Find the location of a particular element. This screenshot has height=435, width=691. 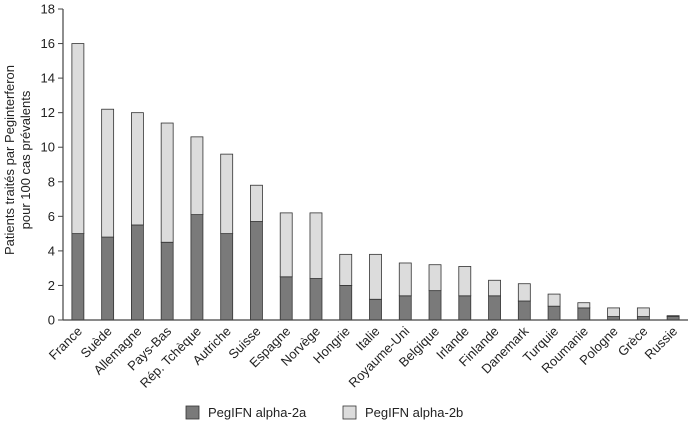

x-category-label: Russie is located at coordinates (661, 343).